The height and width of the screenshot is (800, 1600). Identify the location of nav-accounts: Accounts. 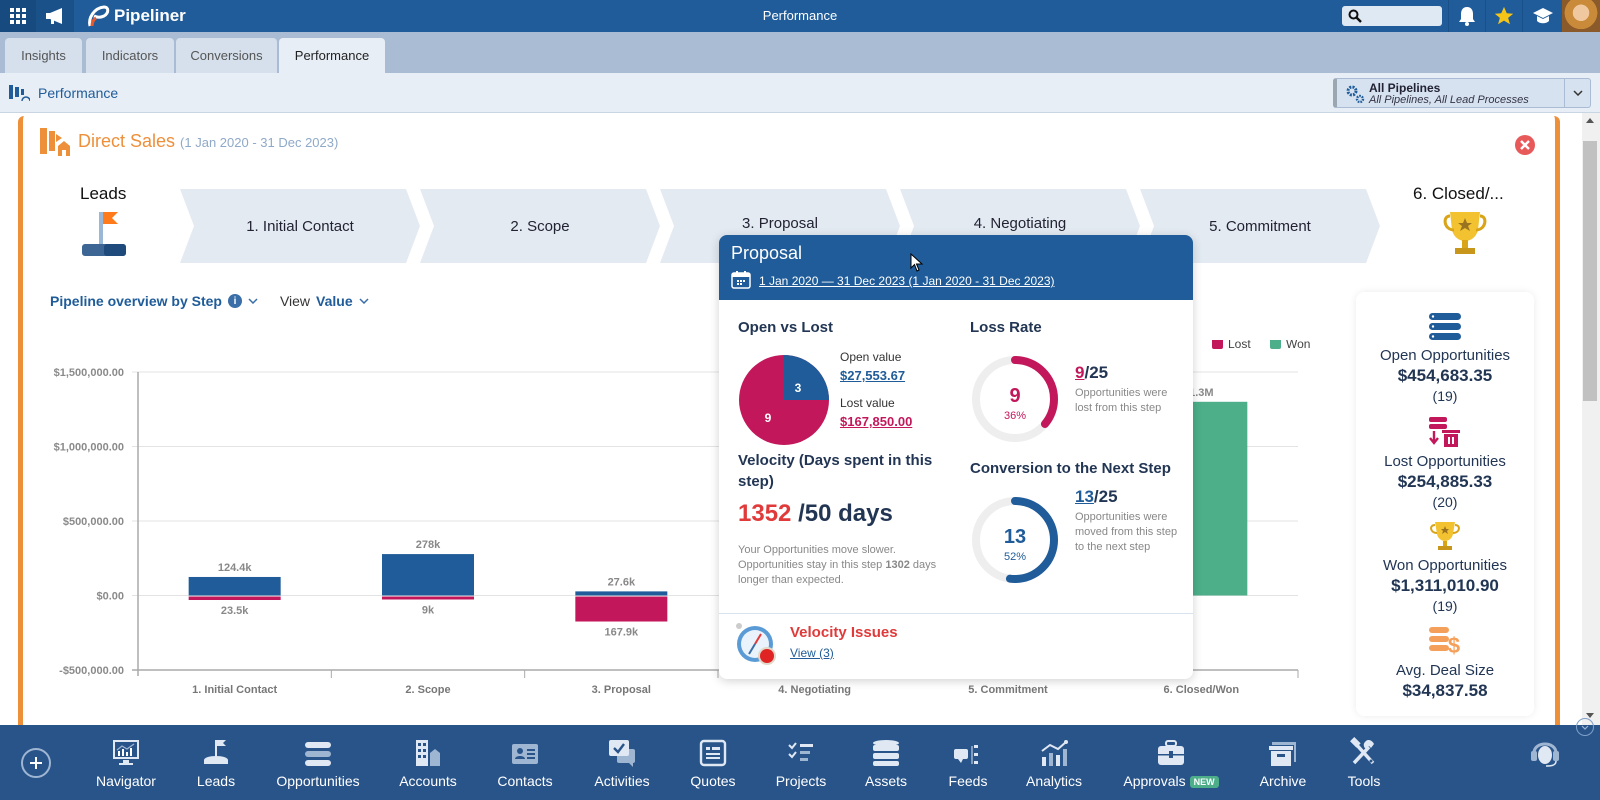
(428, 762).